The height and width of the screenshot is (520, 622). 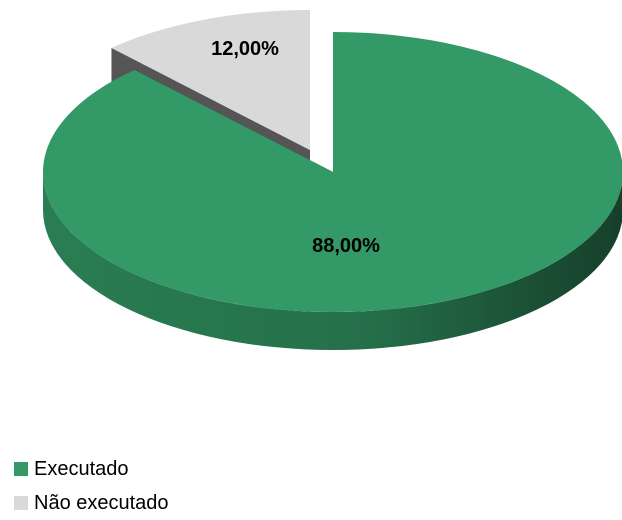 What do you see at coordinates (81, 468) in the screenshot?
I see `legend-label-executado: Executado` at bounding box center [81, 468].